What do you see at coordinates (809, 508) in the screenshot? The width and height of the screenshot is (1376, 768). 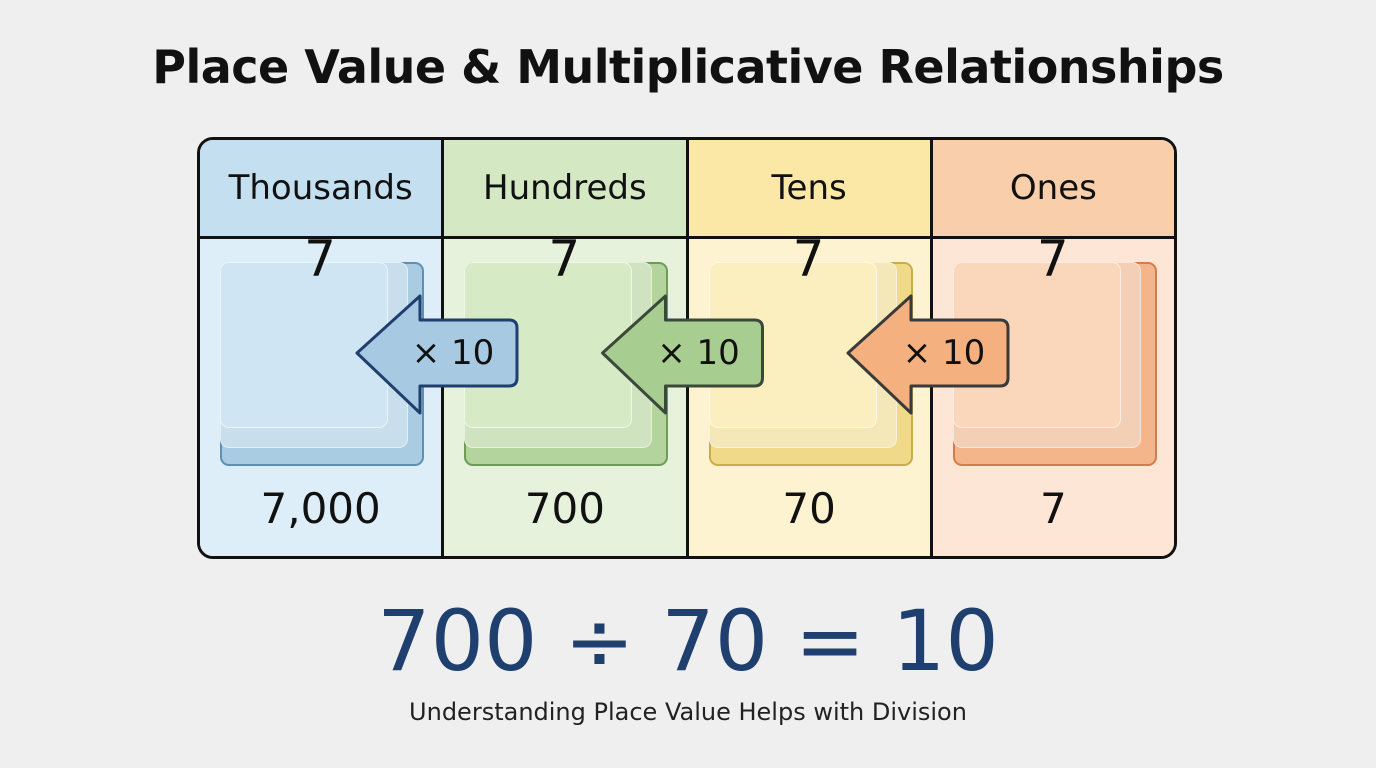 I see `place-value: 70` at bounding box center [809, 508].